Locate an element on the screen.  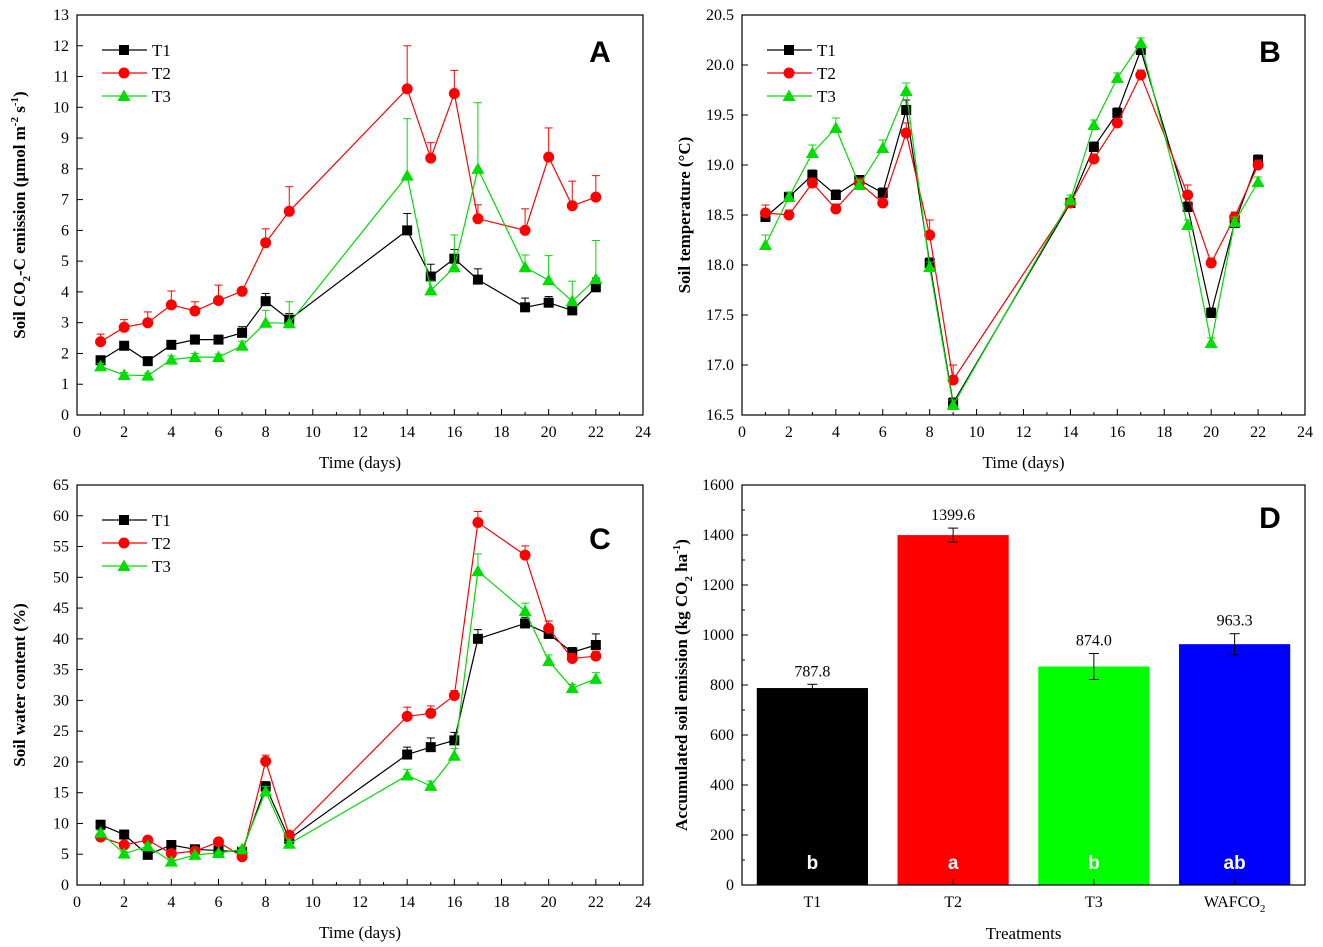
y-tick-label: 25 is located at coordinates (61, 731).